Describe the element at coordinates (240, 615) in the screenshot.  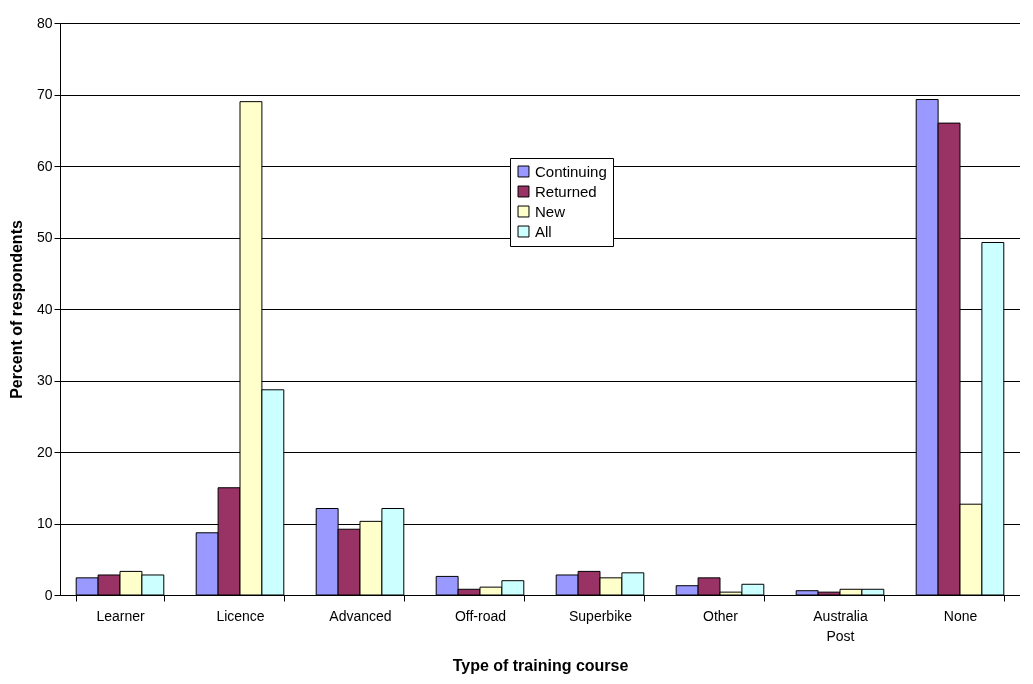
I see `x-tick-label: Licence` at that location.